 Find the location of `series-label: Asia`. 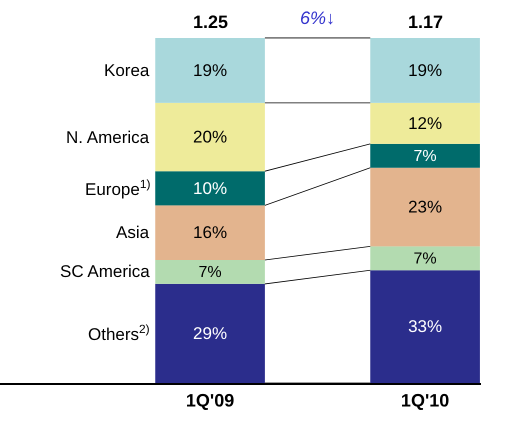

series-label: Asia is located at coordinates (133, 232).